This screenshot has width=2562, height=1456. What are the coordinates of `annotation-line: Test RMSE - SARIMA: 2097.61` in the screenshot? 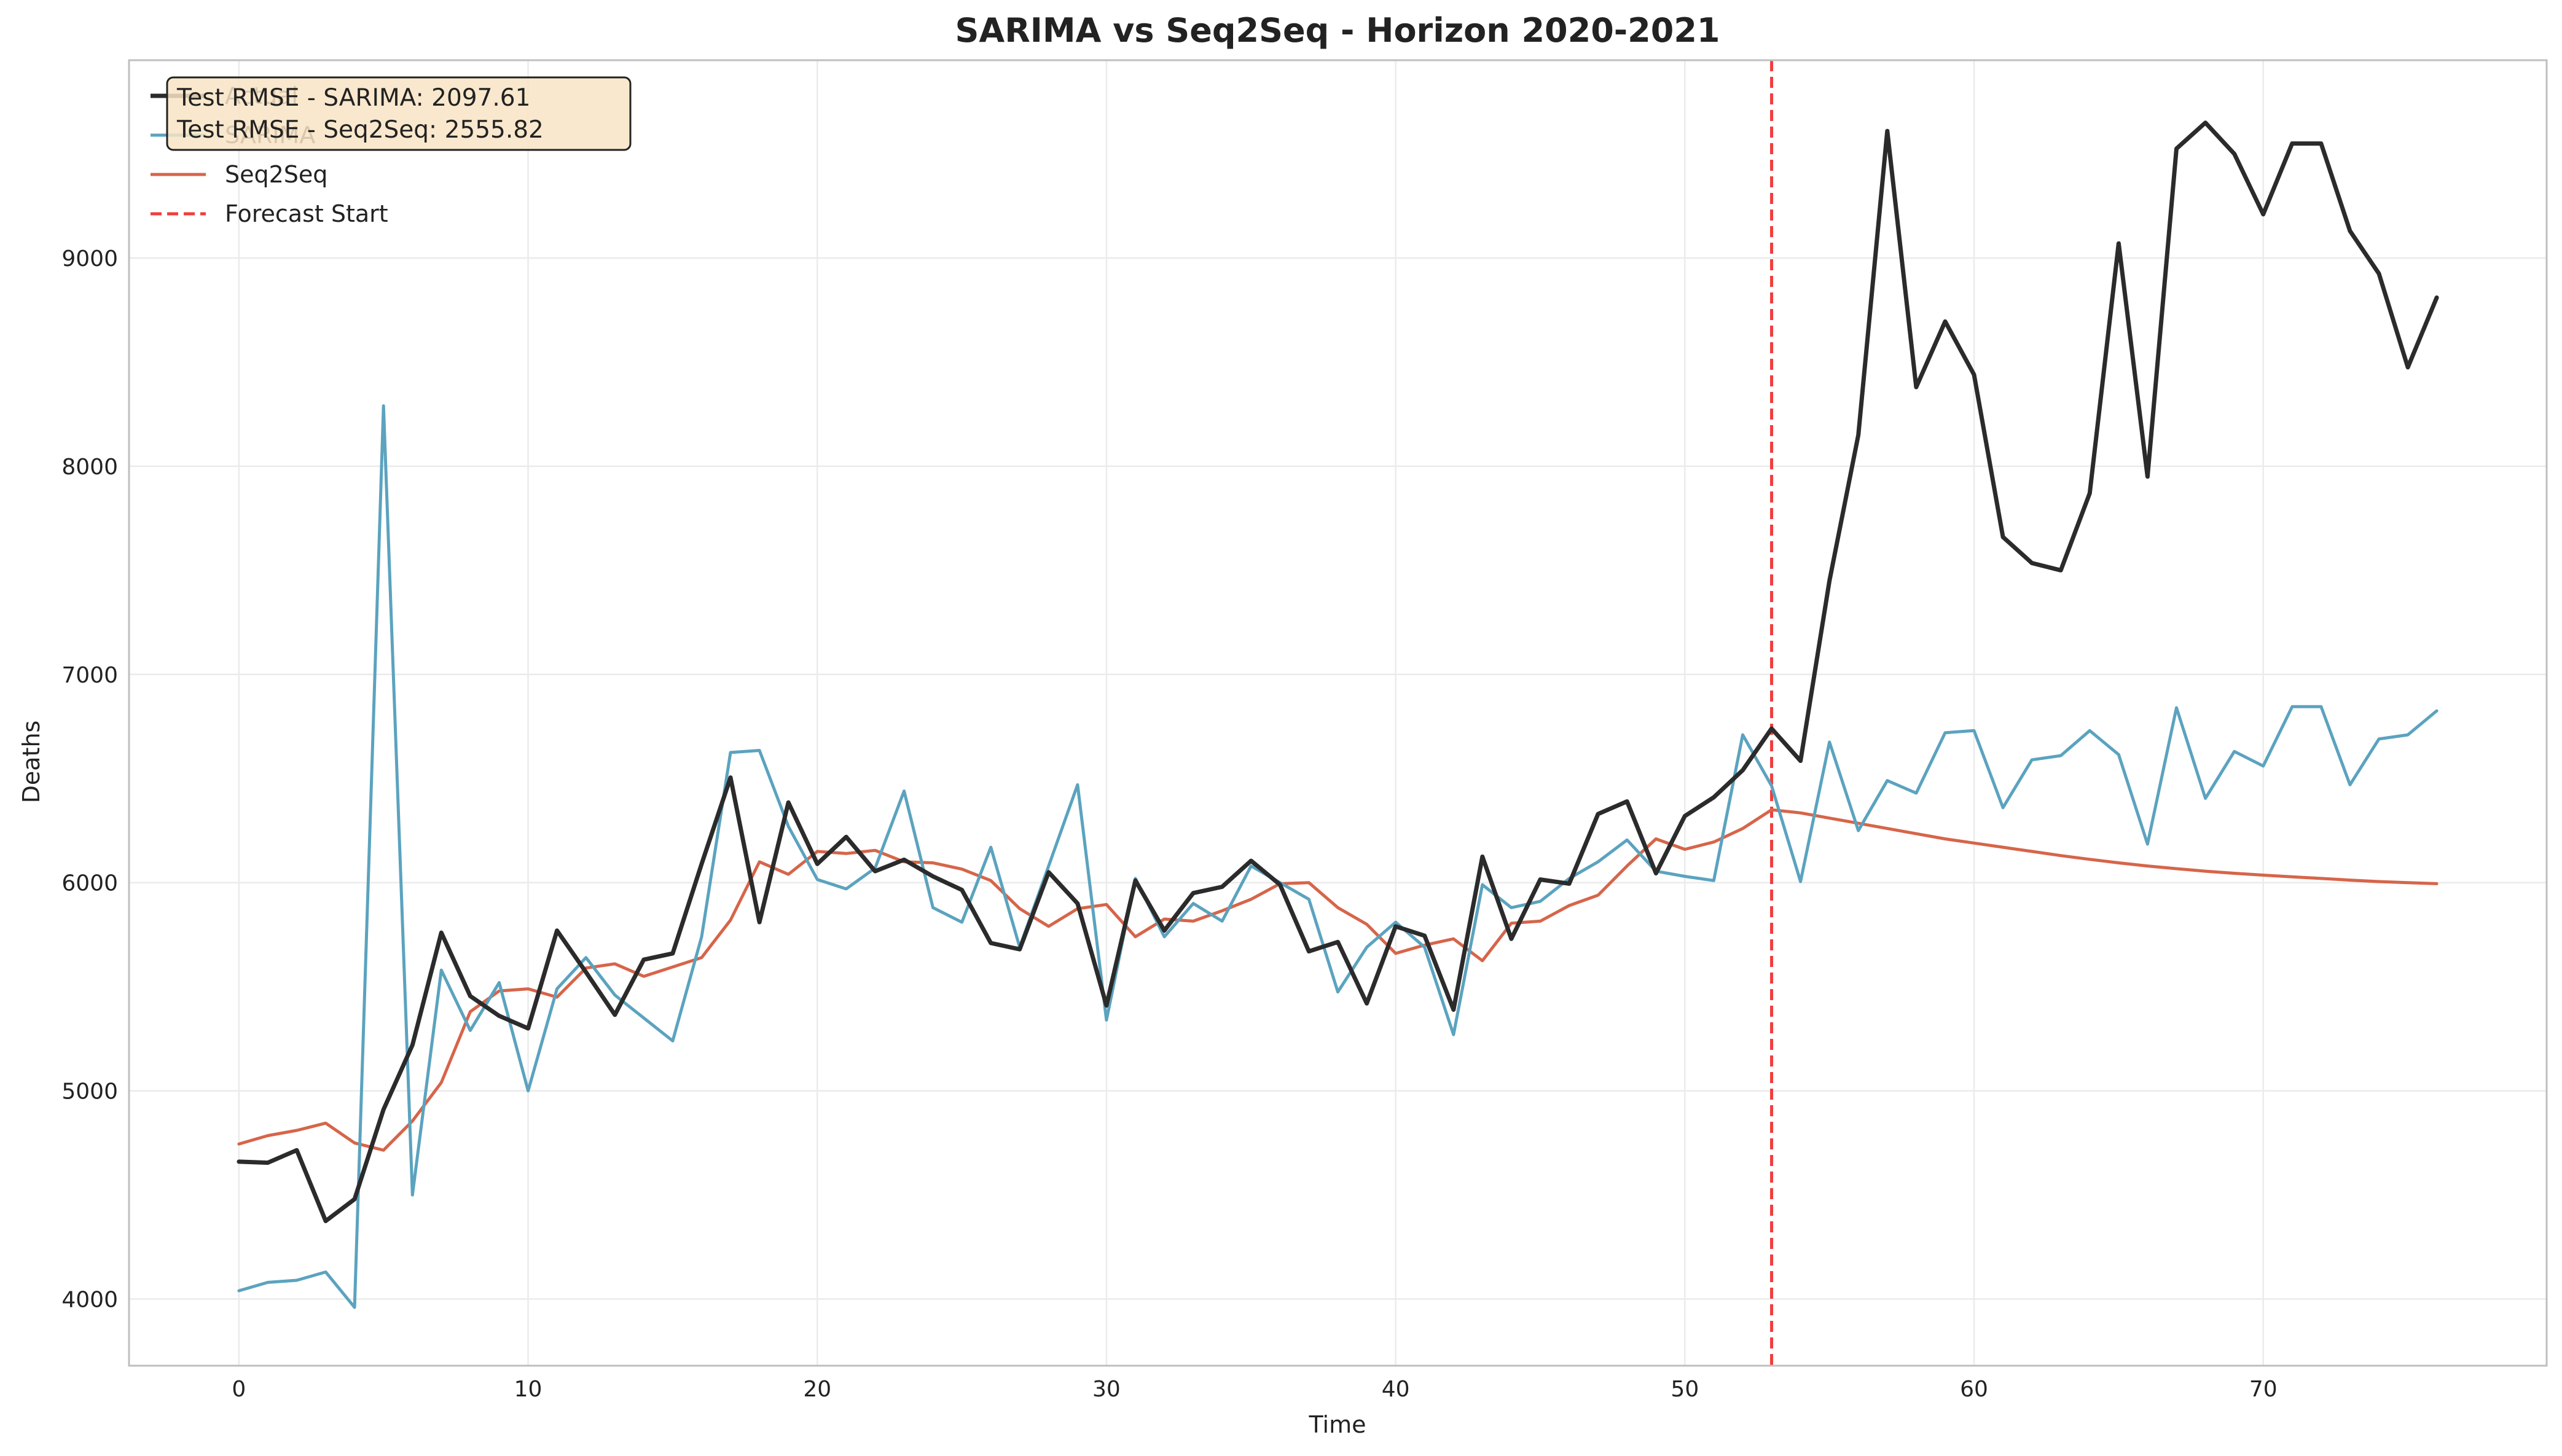 It's located at (353, 98).